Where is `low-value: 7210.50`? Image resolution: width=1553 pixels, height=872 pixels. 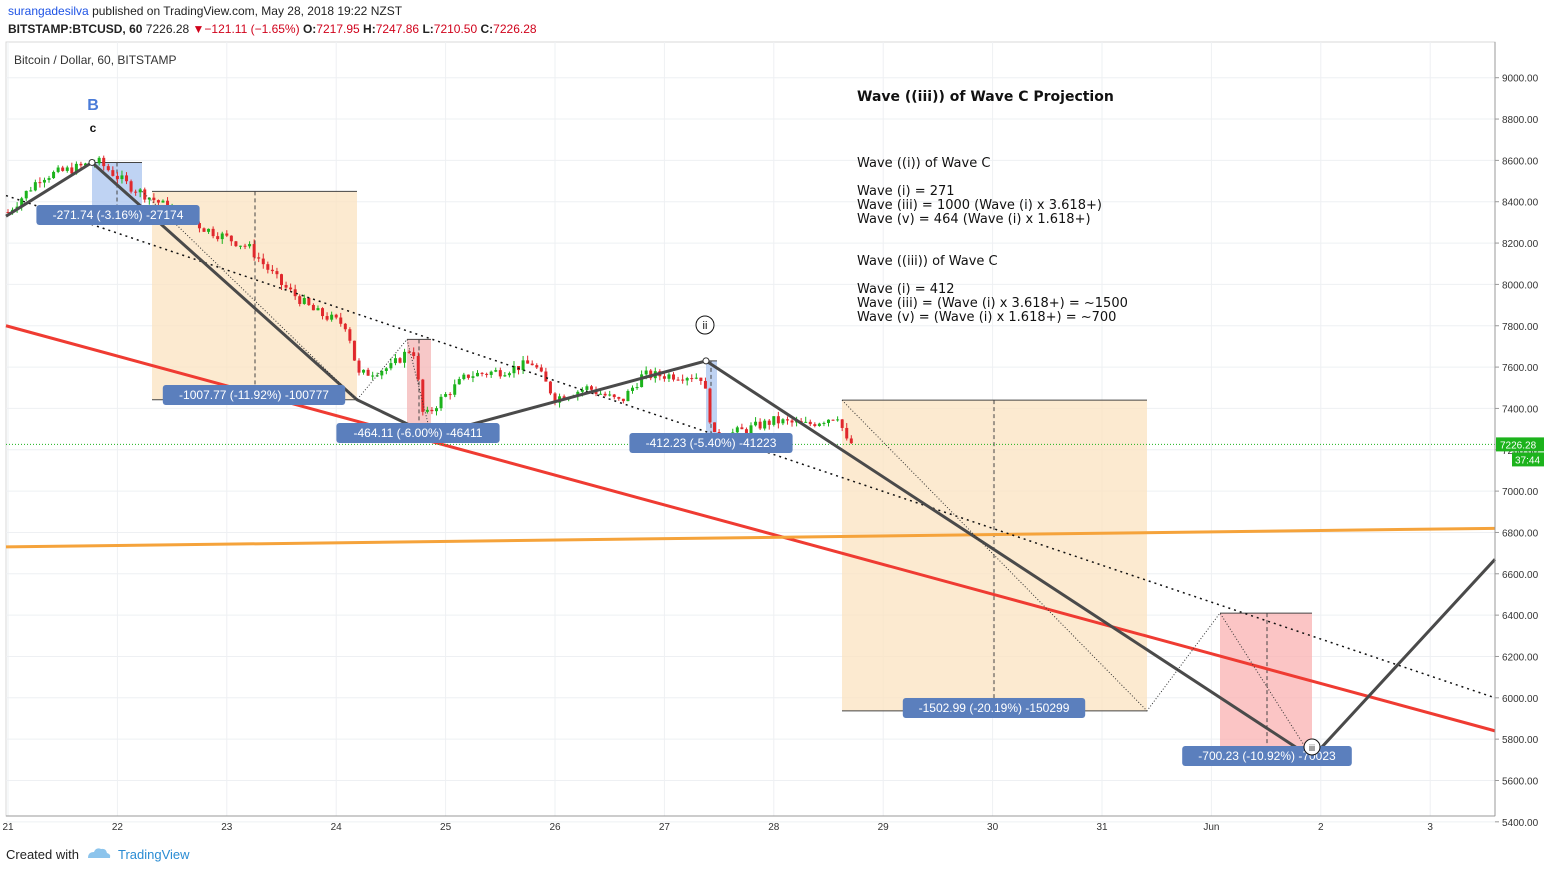 low-value: 7210.50 is located at coordinates (455, 29).